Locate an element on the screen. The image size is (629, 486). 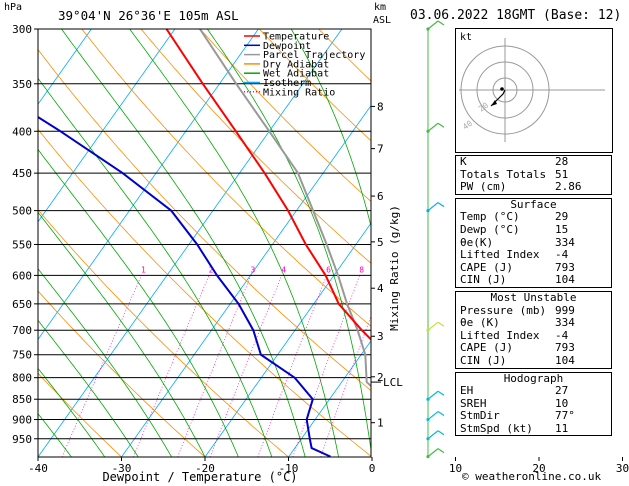
pressure-tick-label: 850 is located at coordinates (22, 399).